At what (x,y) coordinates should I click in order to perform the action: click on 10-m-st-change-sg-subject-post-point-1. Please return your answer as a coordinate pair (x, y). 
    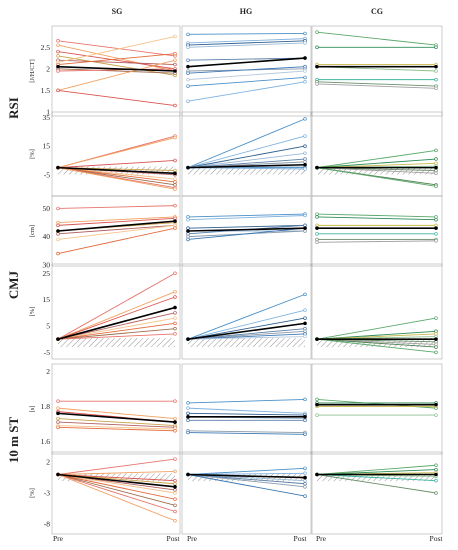
    Looking at the image, I should click on (175, 471).